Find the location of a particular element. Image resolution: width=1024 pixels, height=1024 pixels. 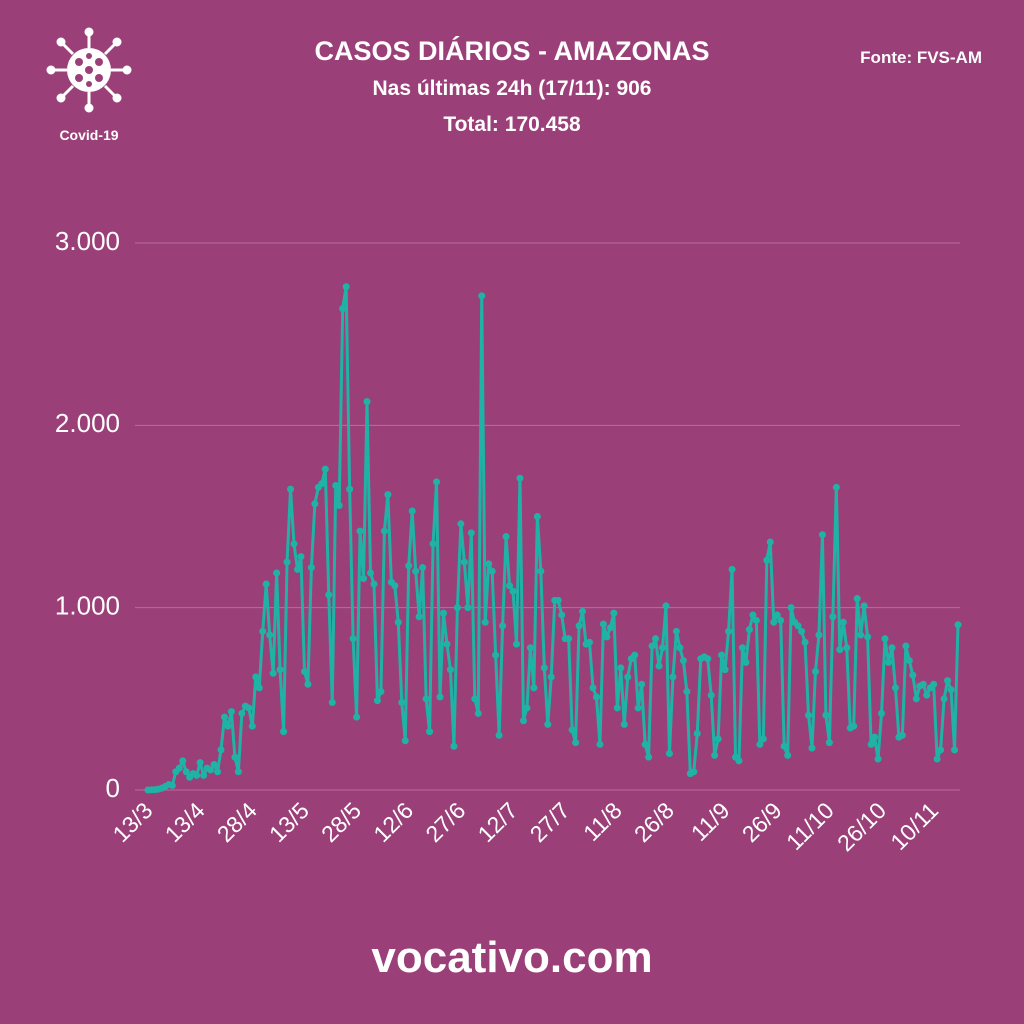

source: Fonte: FVS-AM is located at coordinates (921, 57).